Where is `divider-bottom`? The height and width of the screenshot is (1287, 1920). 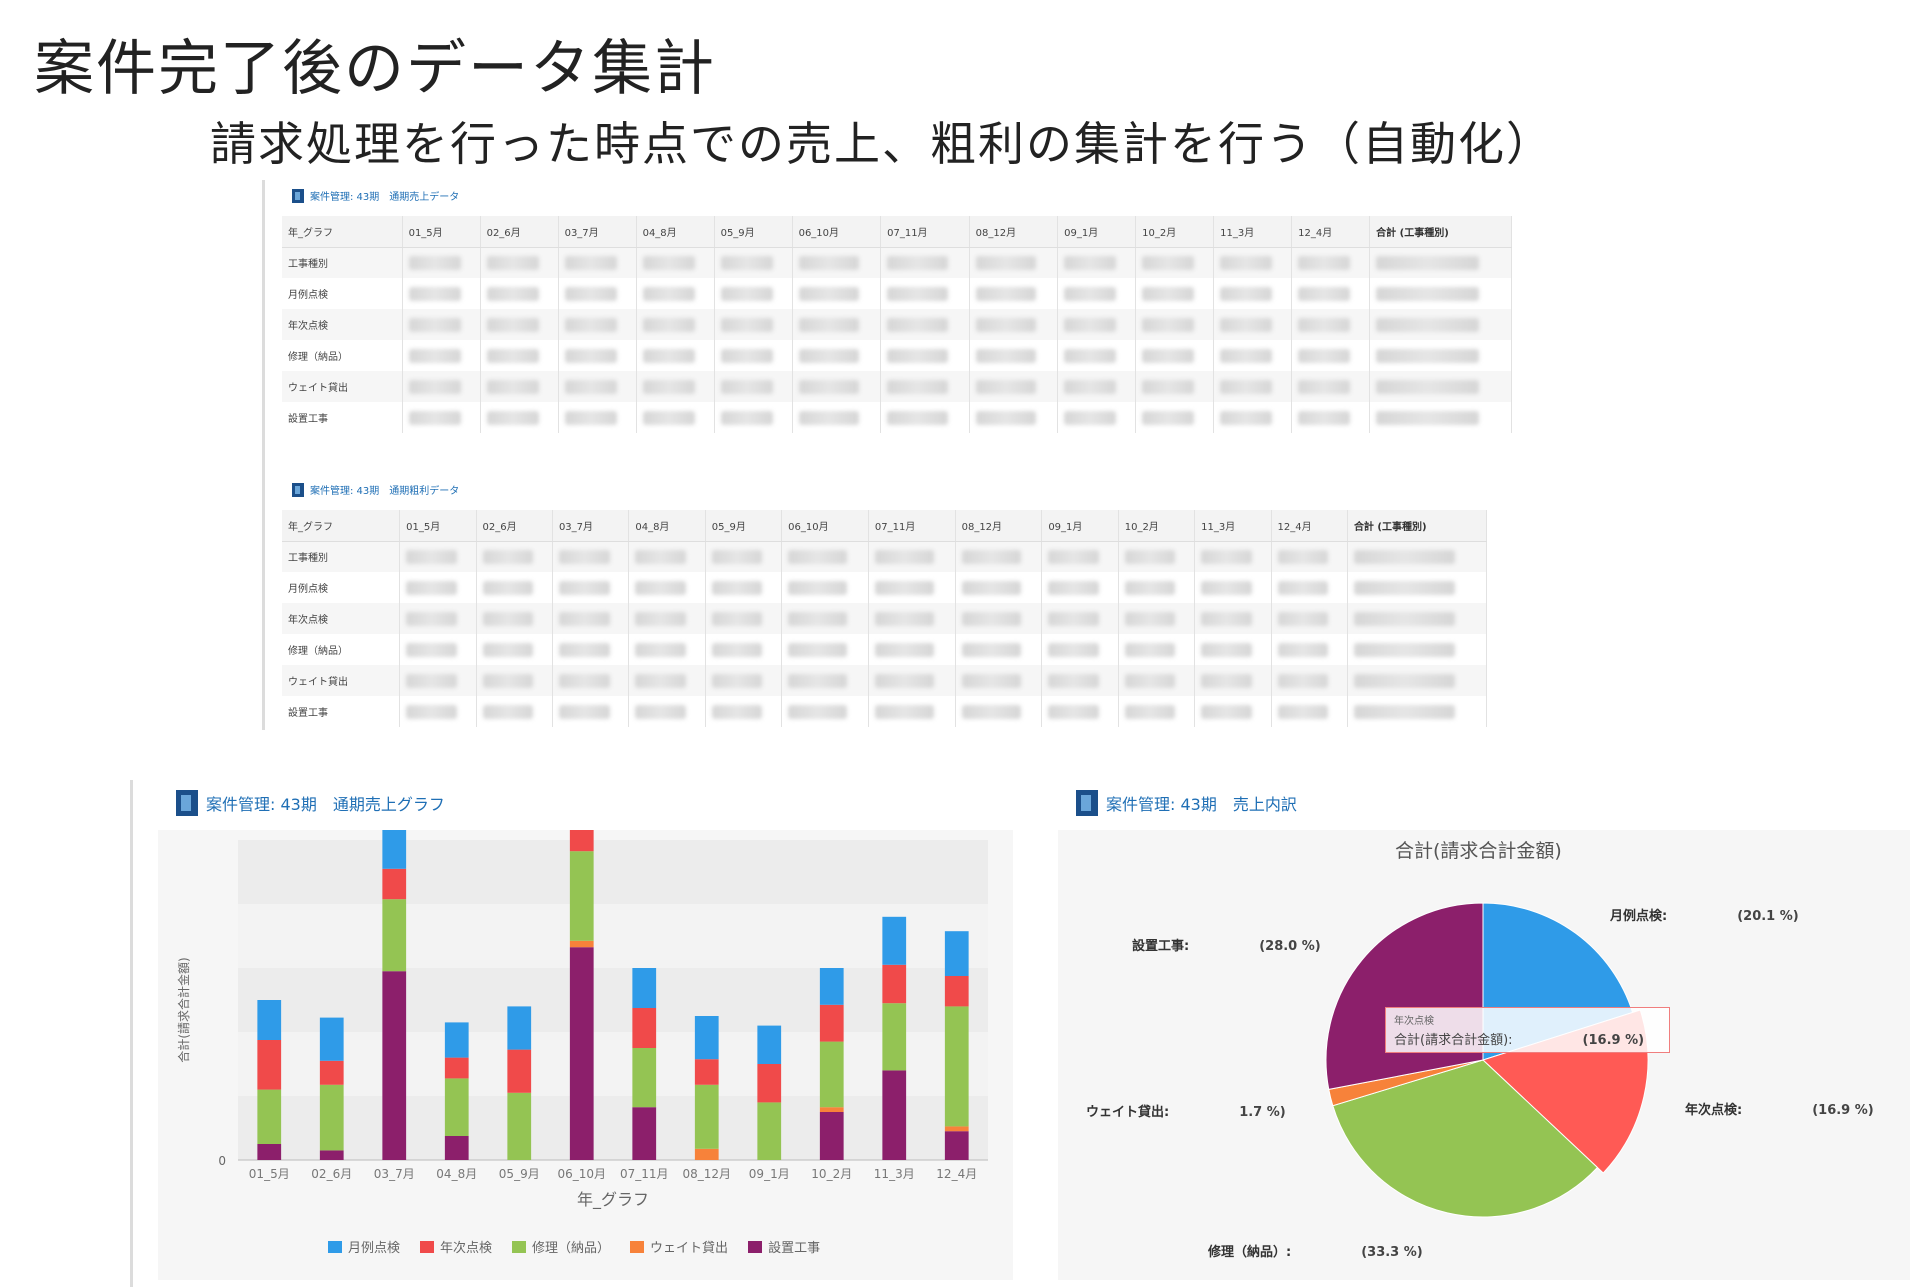 divider-bottom is located at coordinates (131, 1033).